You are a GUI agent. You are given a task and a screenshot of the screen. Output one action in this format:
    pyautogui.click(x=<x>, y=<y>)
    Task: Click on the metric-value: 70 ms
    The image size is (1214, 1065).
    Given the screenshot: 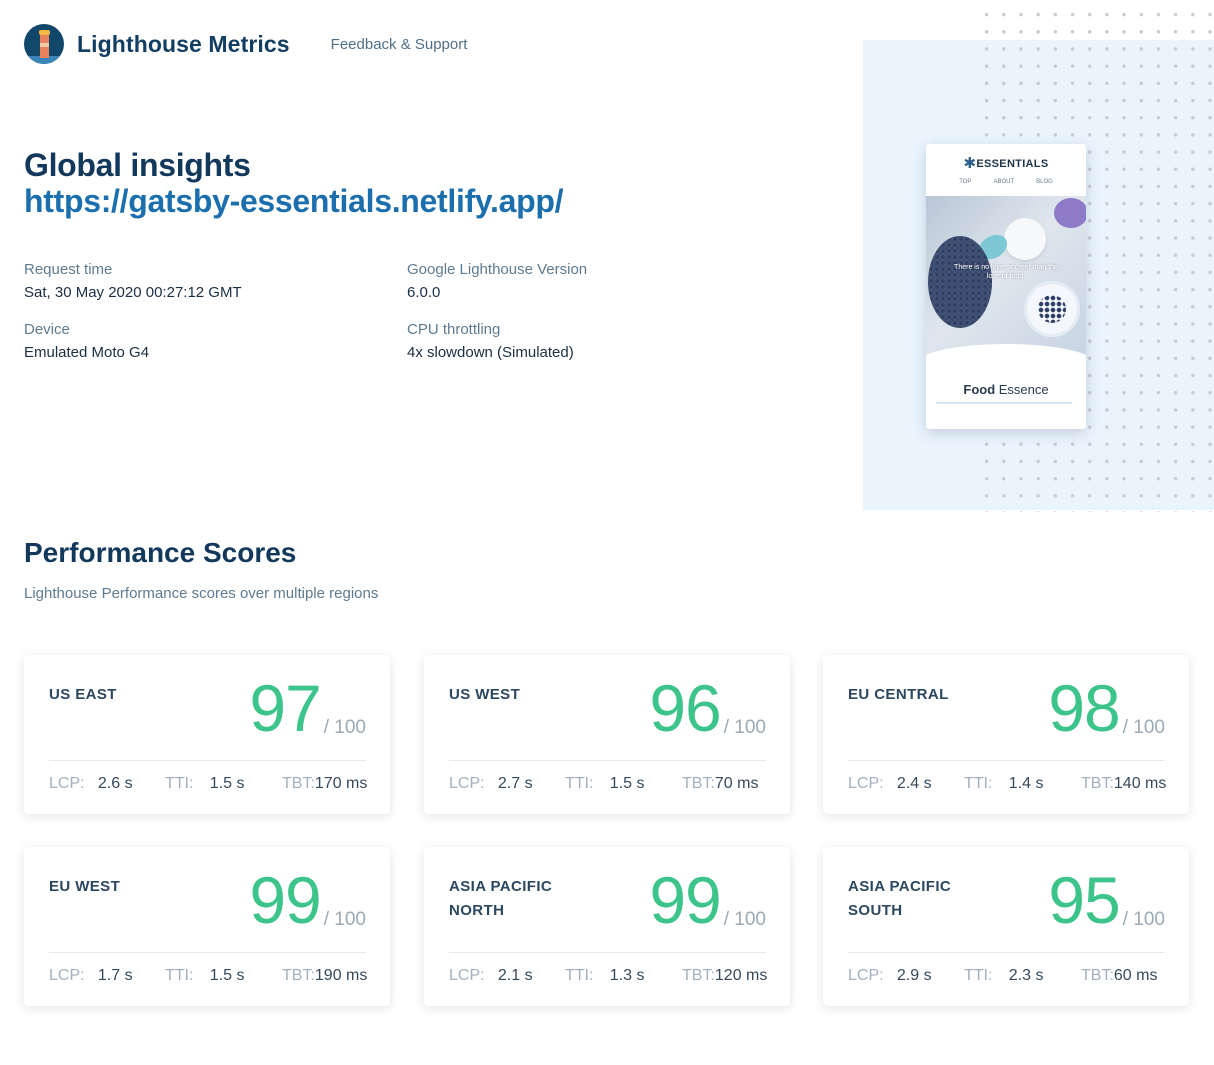 What is the action you would take?
    pyautogui.click(x=736, y=783)
    